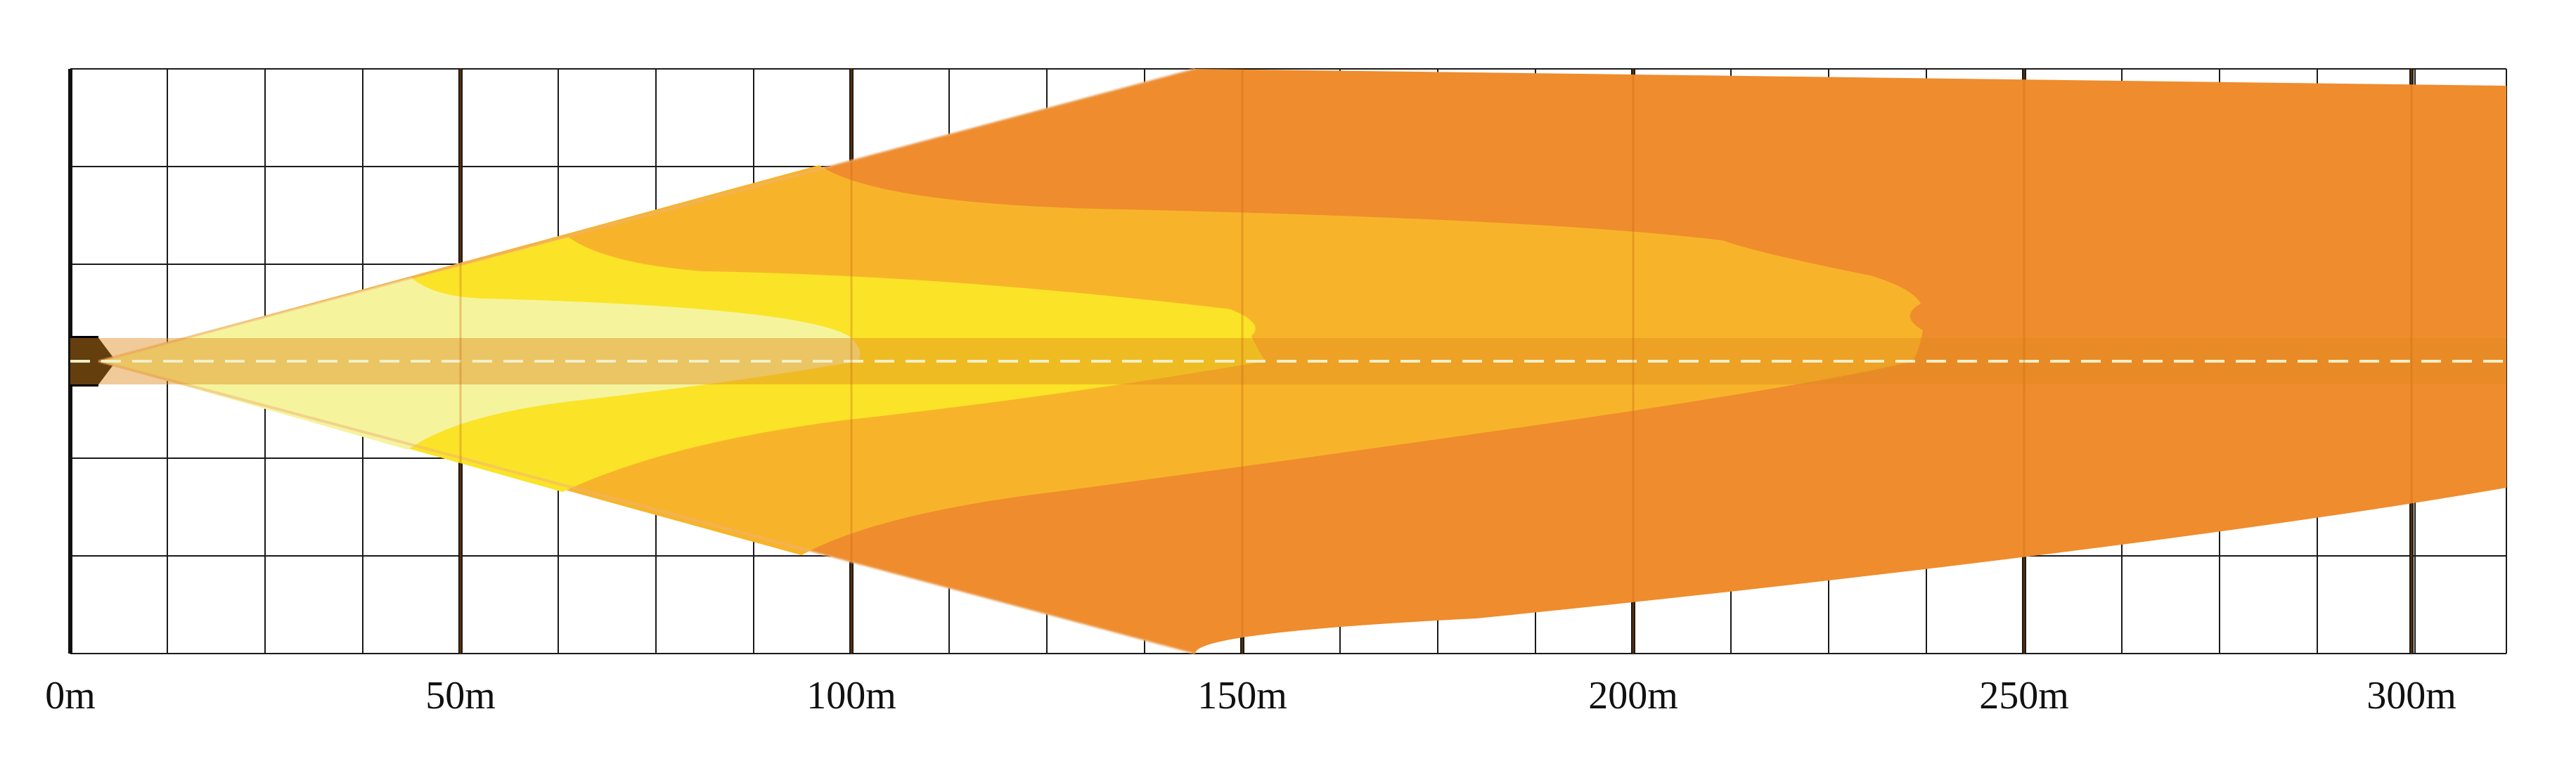 The height and width of the screenshot is (766, 2576). What do you see at coordinates (2024, 696) in the screenshot?
I see `x-tick-label: 250m` at bounding box center [2024, 696].